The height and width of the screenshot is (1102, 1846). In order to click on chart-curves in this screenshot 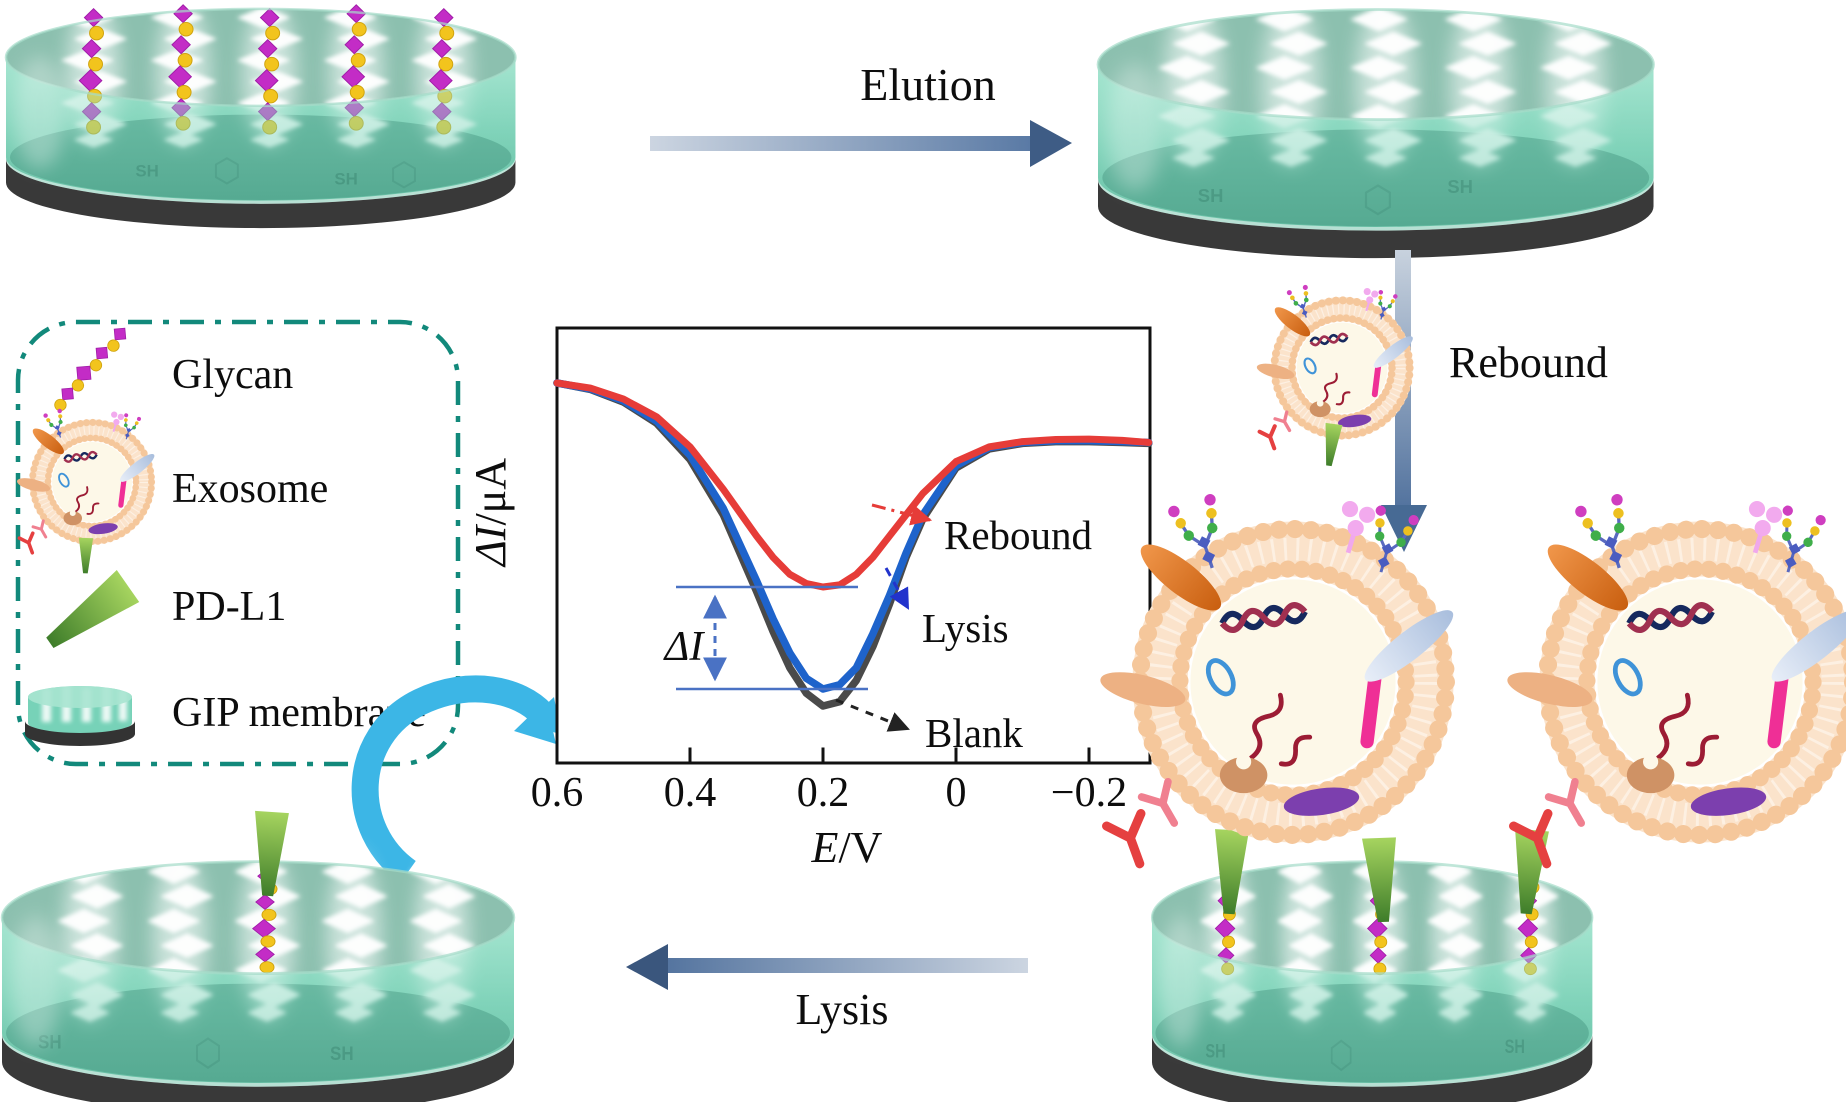, I will do `click(853, 544)`.